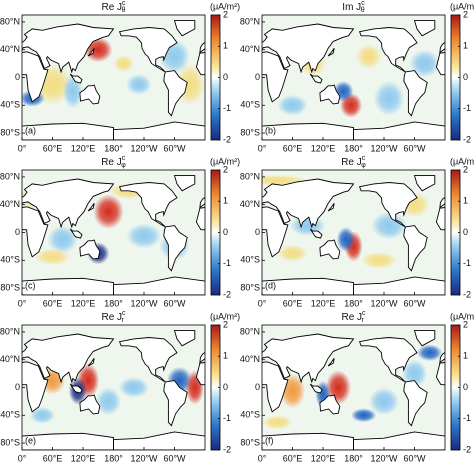 This screenshot has height=465, width=474. I want to click on title-sub: φ, so click(123, 165).